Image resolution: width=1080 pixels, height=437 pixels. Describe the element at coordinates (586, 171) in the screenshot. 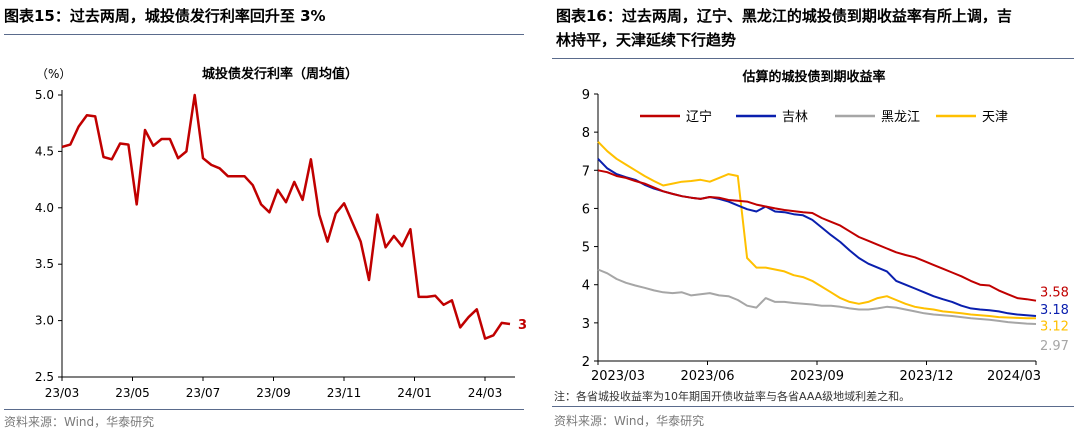

I see `chart2-y-tick-label: 7` at that location.